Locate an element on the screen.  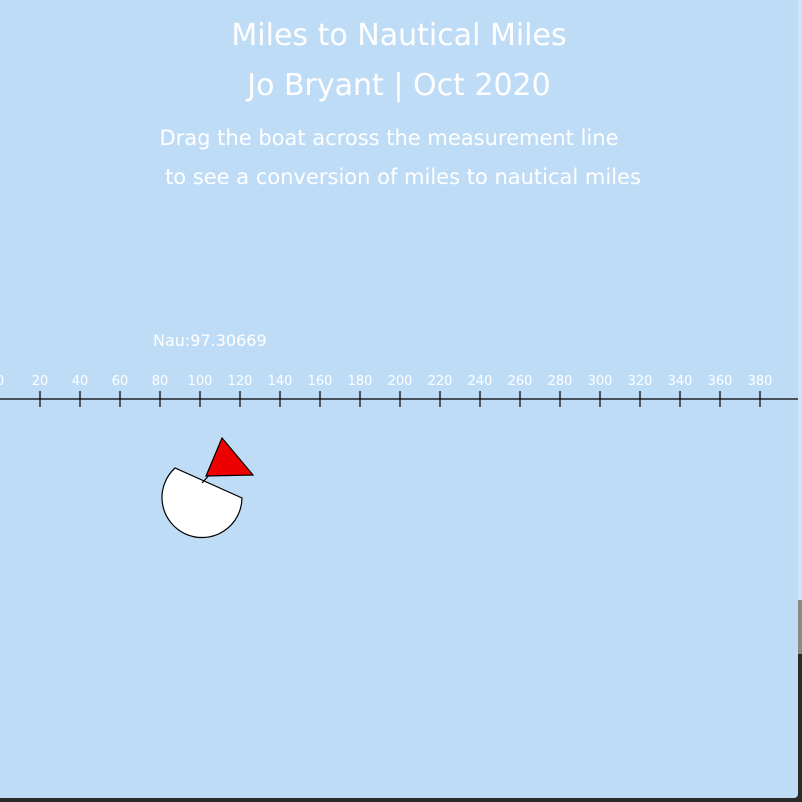
boat is located at coordinates (205, 485).